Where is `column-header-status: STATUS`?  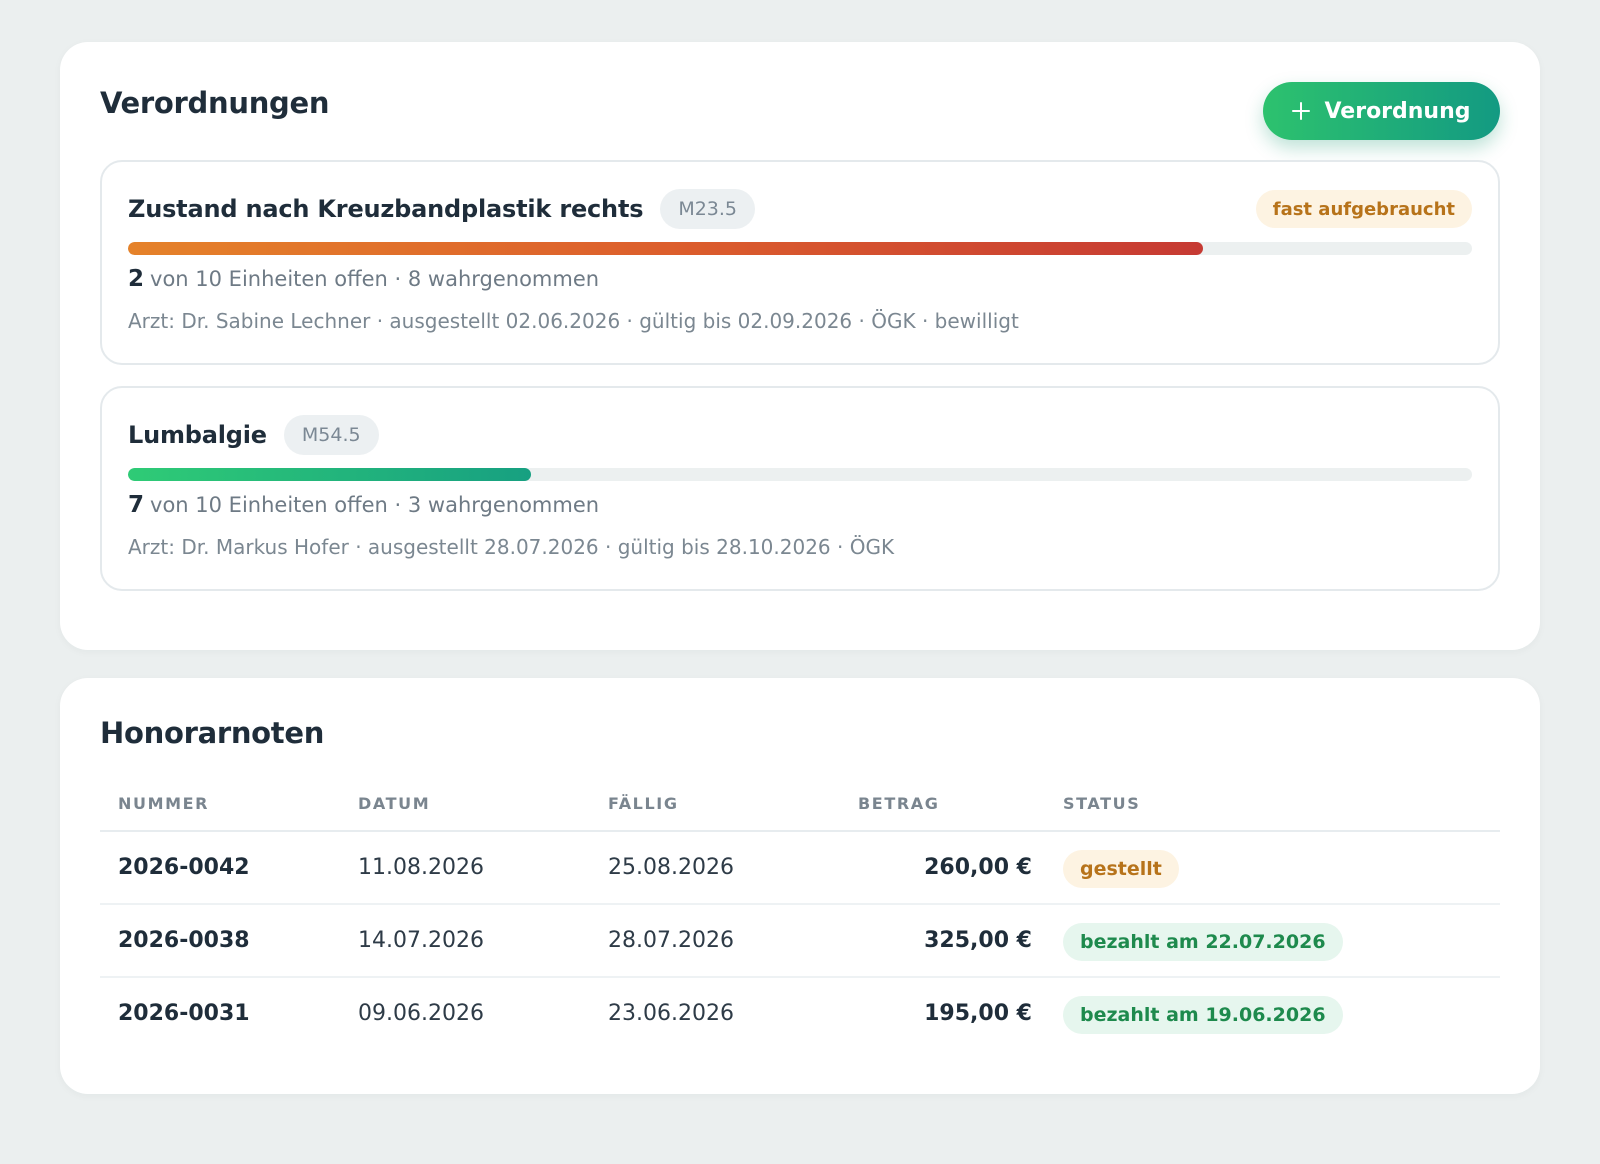 column-header-status: STATUS is located at coordinates (1102, 803).